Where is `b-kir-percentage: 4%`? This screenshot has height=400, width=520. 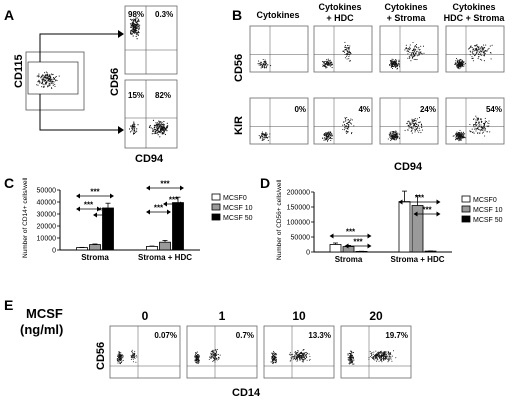
b-kir-percentage: 4% is located at coordinates (364, 109).